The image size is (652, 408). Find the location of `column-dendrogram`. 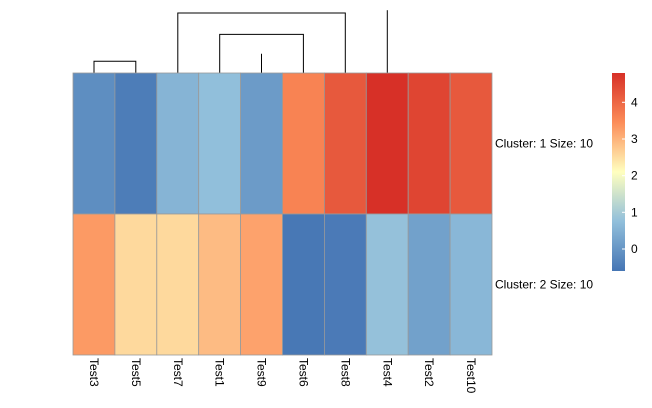

column-dendrogram is located at coordinates (240, 41).